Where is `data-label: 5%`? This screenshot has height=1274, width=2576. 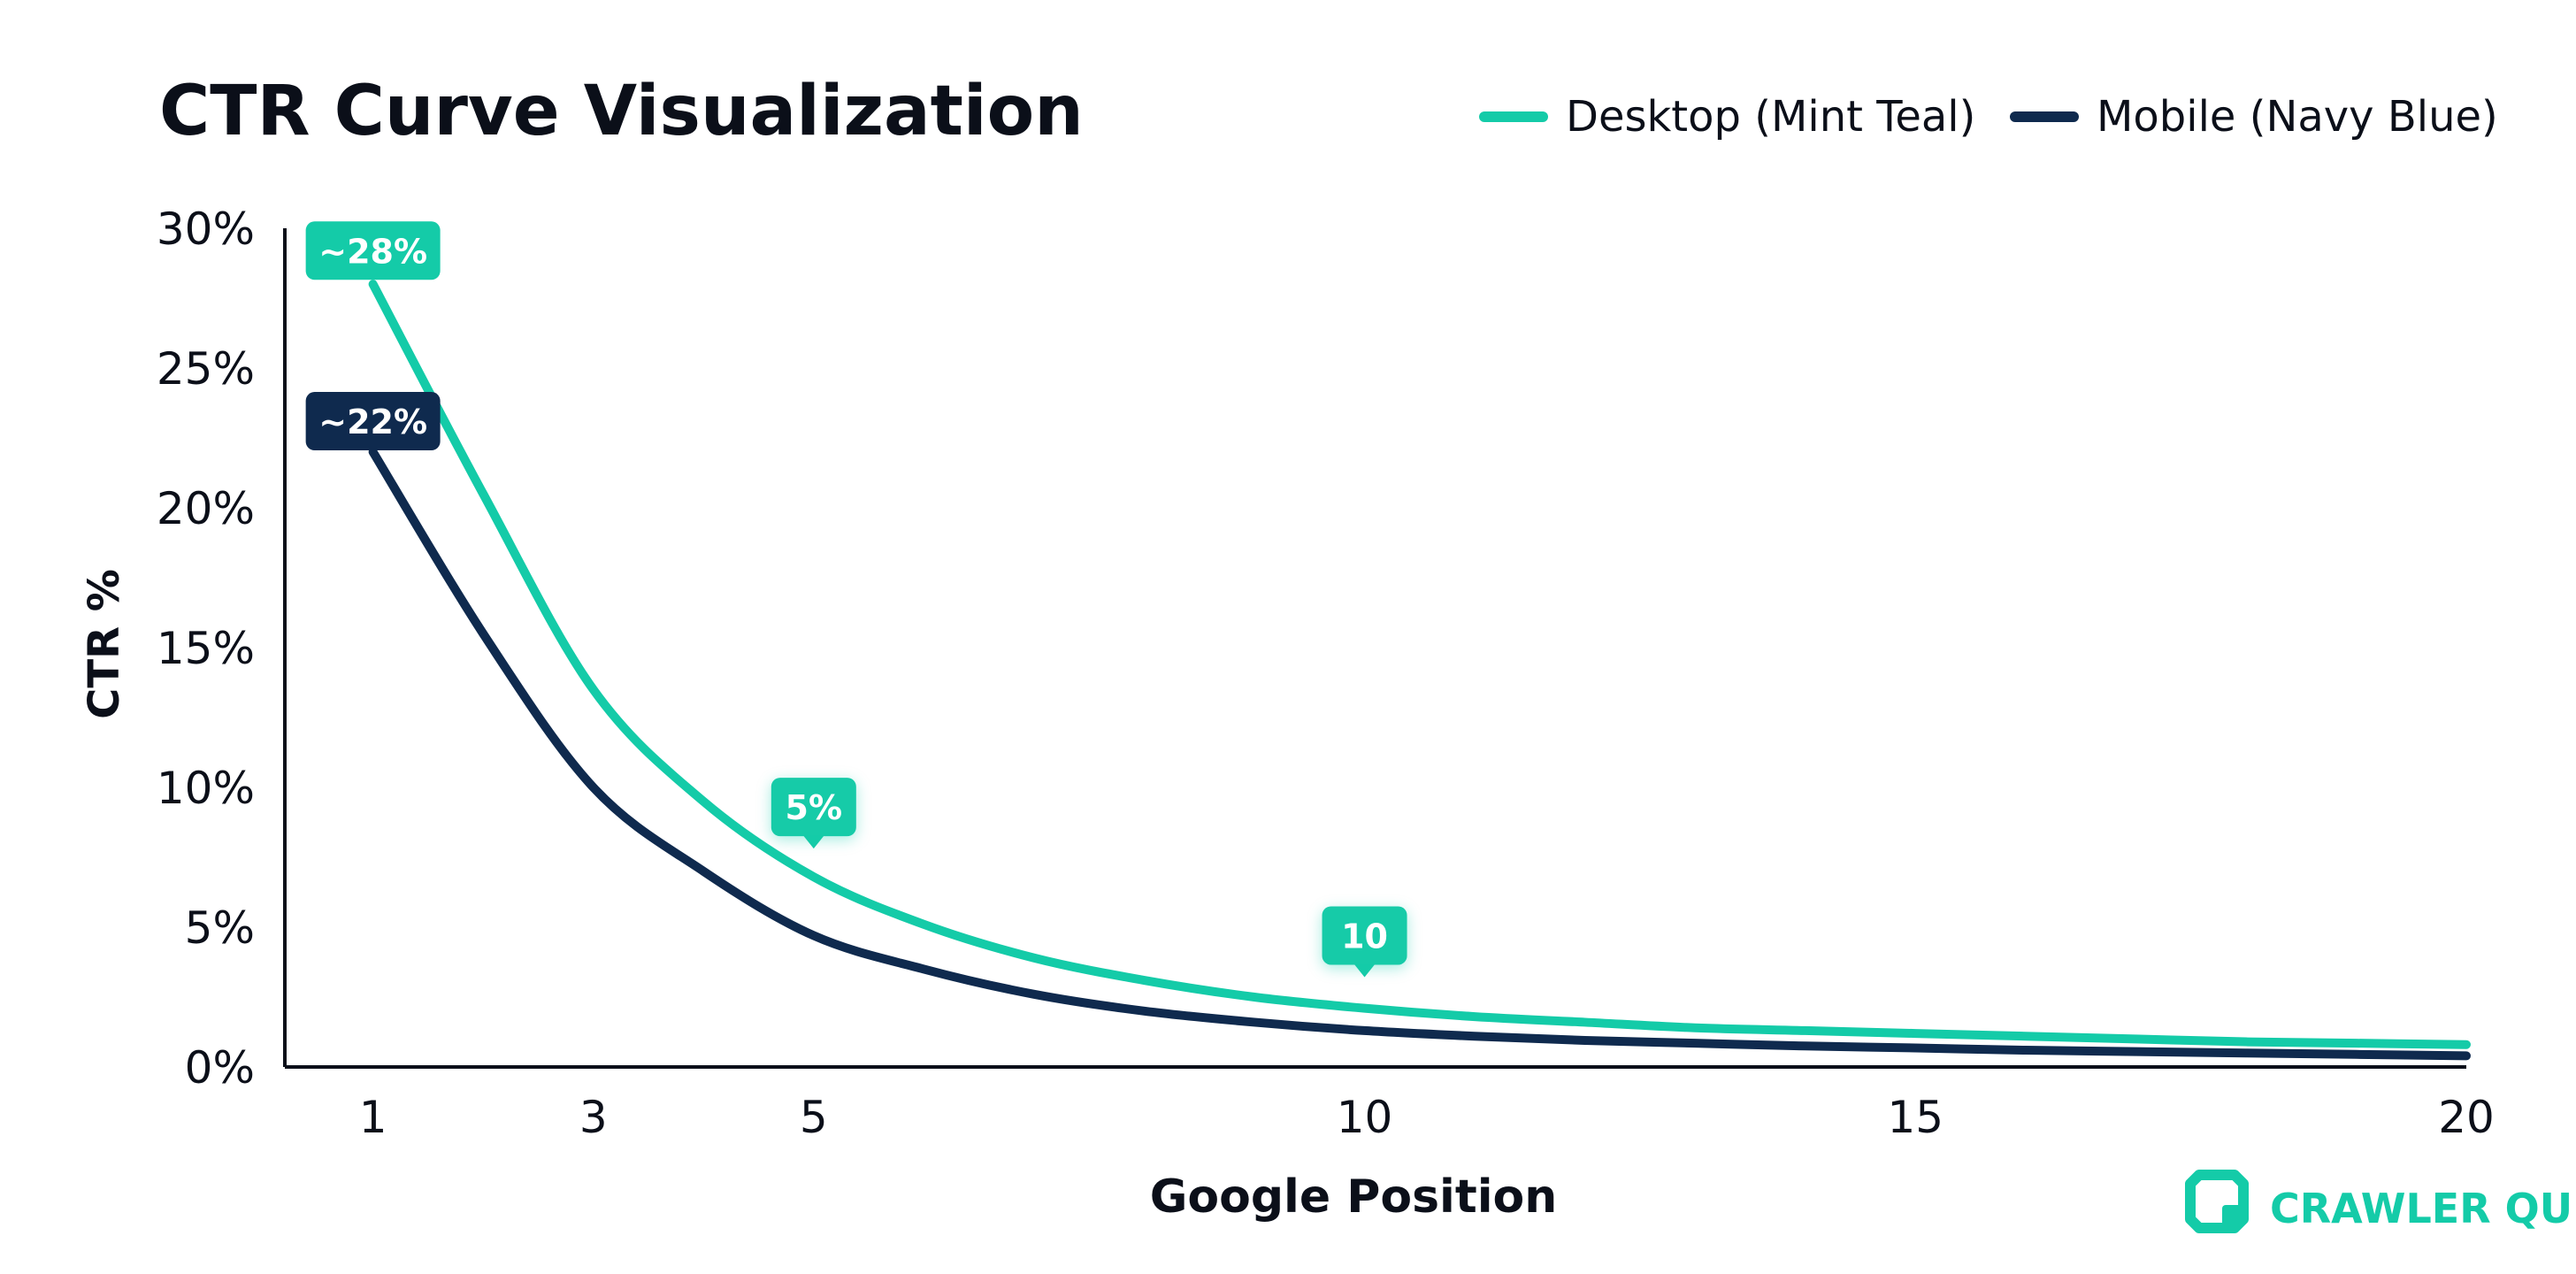 data-label: 5% is located at coordinates (813, 813).